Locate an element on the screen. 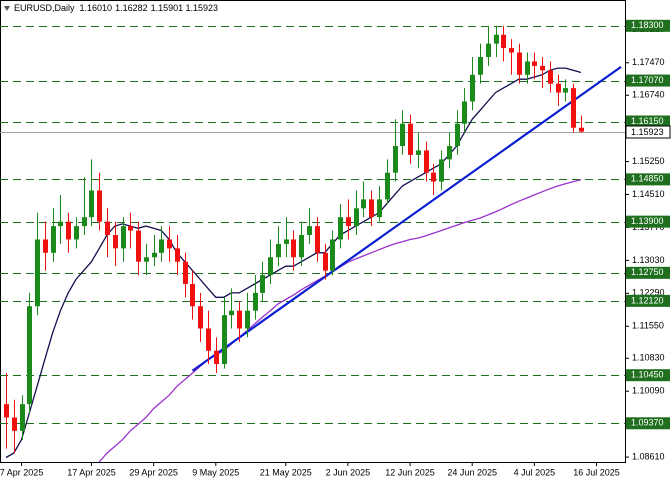 This screenshot has height=482, width=672. y-tick-label: 1.08610 is located at coordinates (648, 456).